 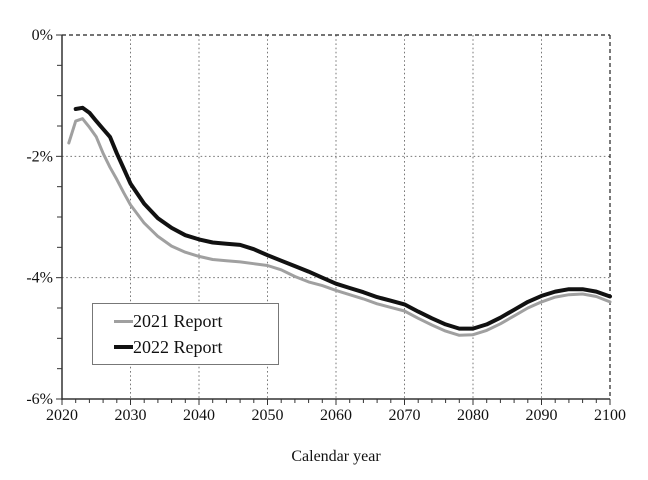 I want to click on x-tick-label: 2080, so click(x=473, y=415).